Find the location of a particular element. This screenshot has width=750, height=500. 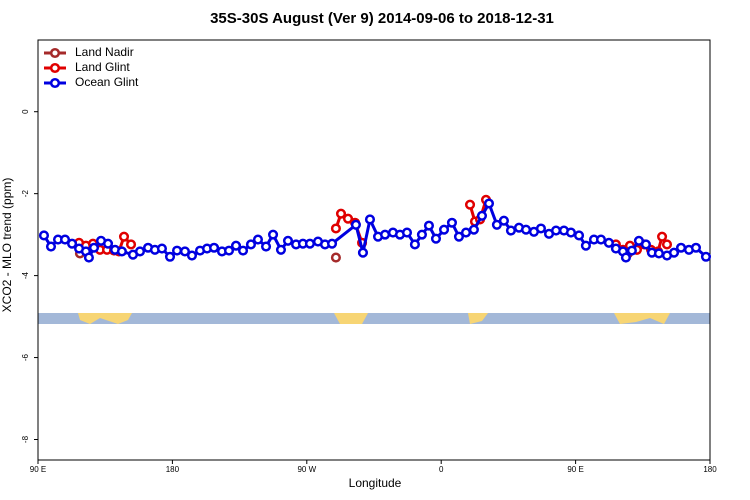

x-tick-label: 90 W is located at coordinates (306, 469).